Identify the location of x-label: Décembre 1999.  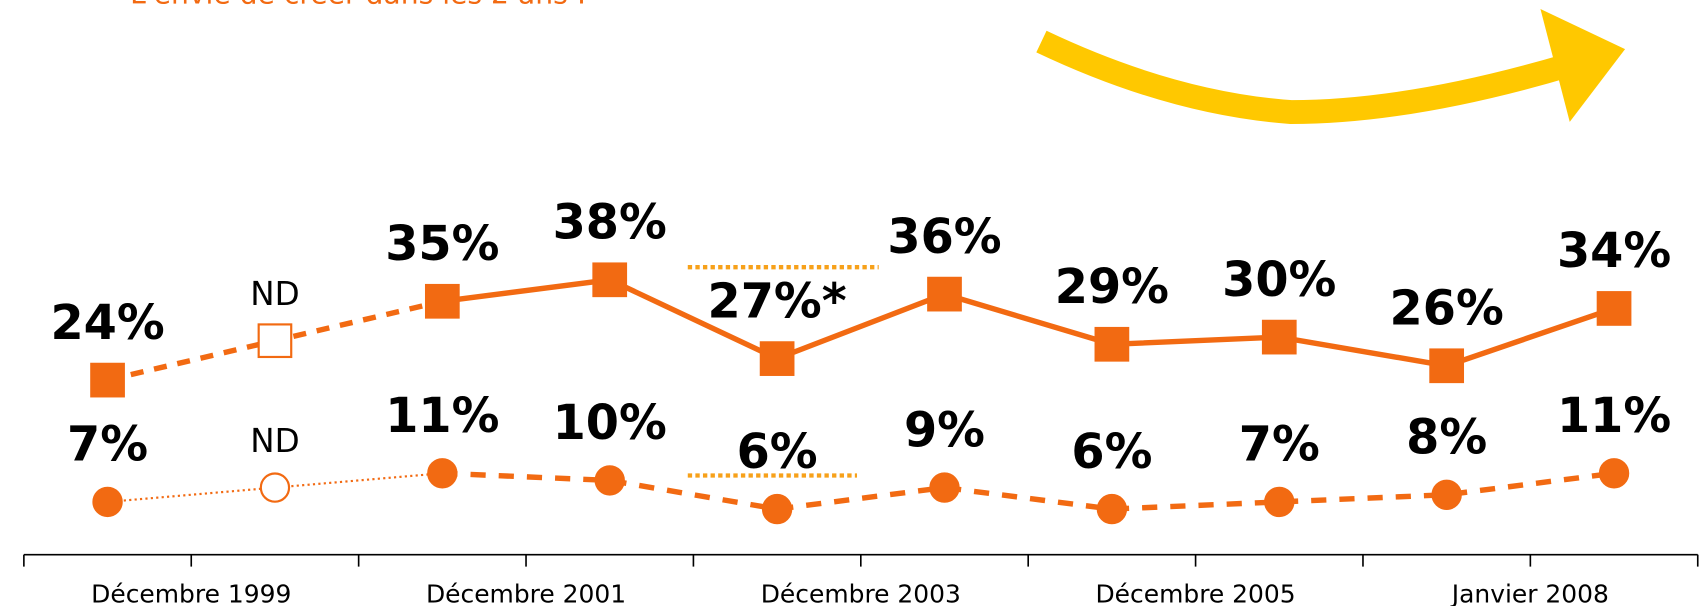
(191, 592).